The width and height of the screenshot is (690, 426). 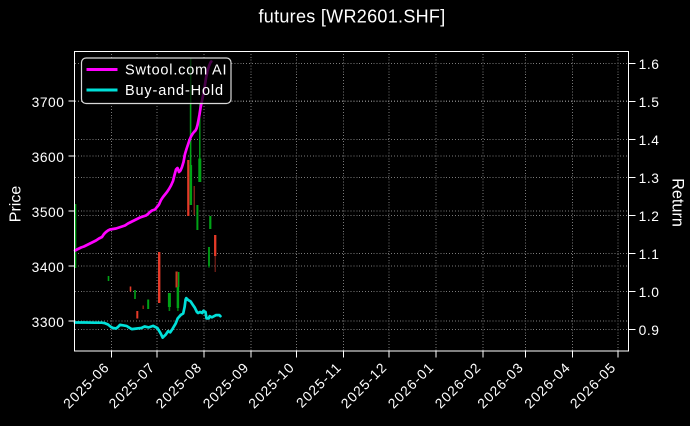 I want to click on svg-text: 1.2, so click(x=649, y=216).